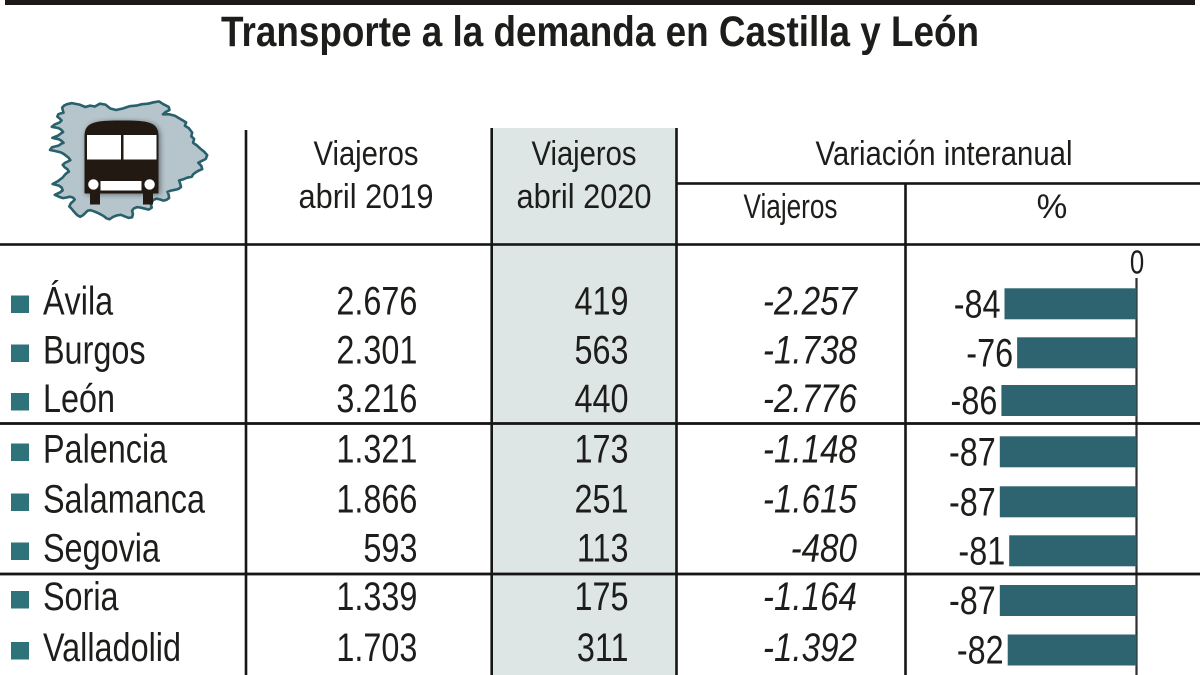  Describe the element at coordinates (944, 154) in the screenshot. I see `svg-text: Variación interanual` at that location.